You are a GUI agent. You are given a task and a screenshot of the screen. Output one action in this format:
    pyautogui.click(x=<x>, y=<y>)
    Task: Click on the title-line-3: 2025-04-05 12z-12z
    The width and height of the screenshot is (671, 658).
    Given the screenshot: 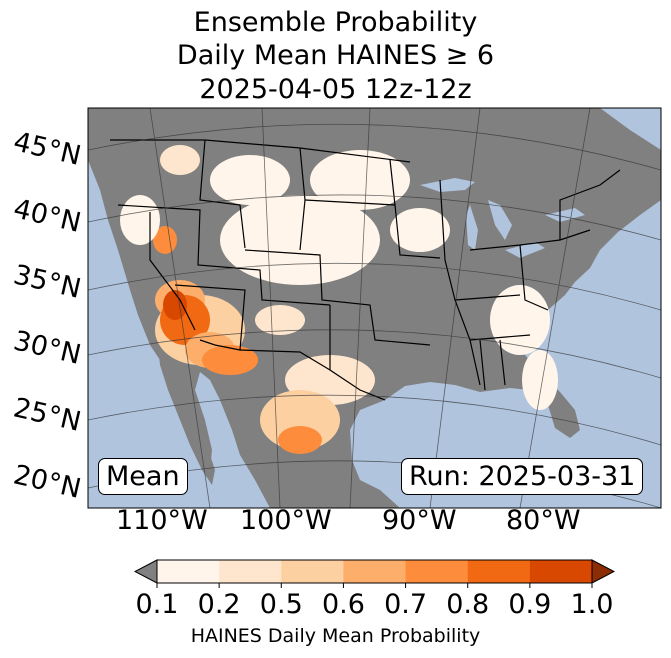 What is the action you would take?
    pyautogui.click(x=335, y=89)
    